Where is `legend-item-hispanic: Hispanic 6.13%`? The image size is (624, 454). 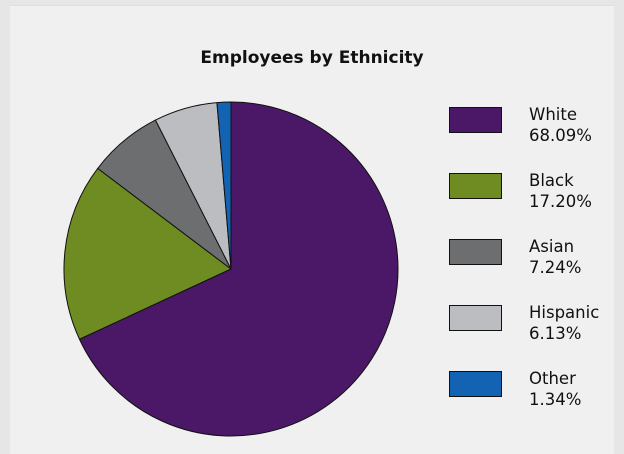
legend-item-hispanic: Hispanic 6.13% is located at coordinates (534, 335).